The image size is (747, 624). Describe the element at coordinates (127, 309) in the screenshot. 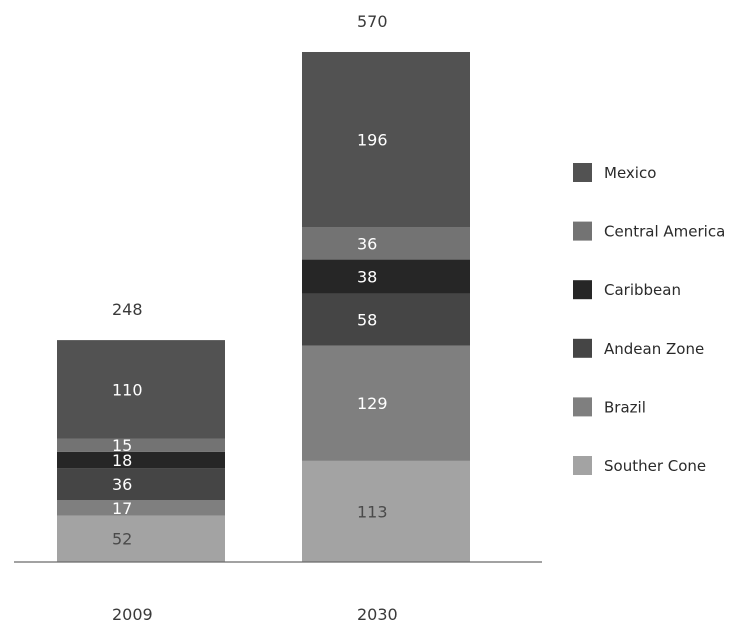

I see `total-label-2009: 248` at that location.